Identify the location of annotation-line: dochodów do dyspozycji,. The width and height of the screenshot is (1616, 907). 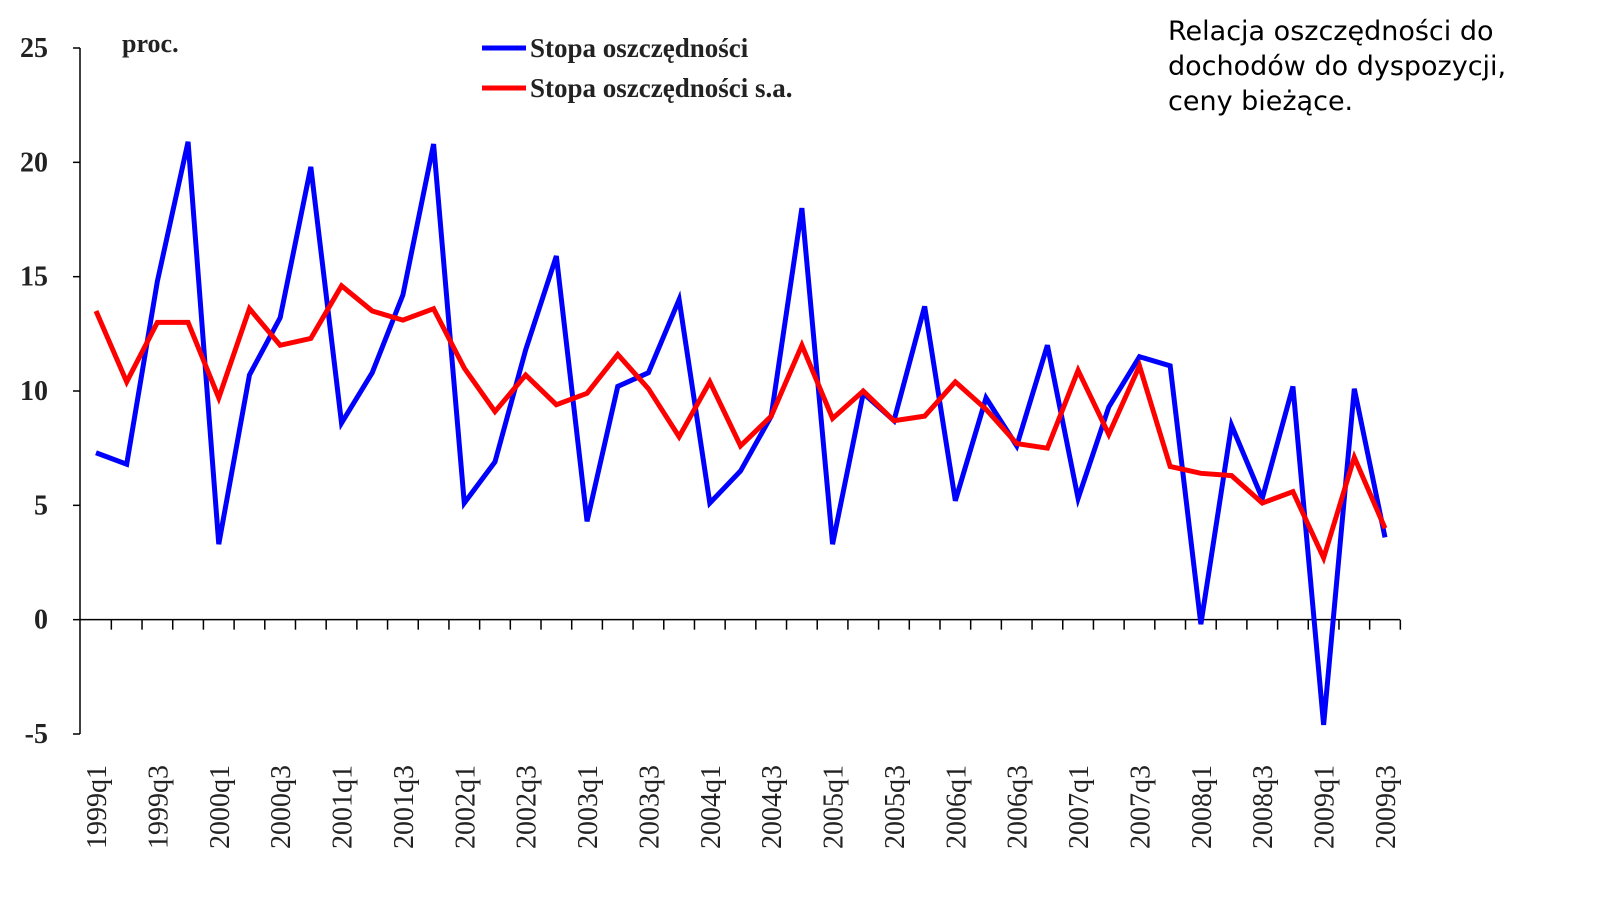
(1337, 66).